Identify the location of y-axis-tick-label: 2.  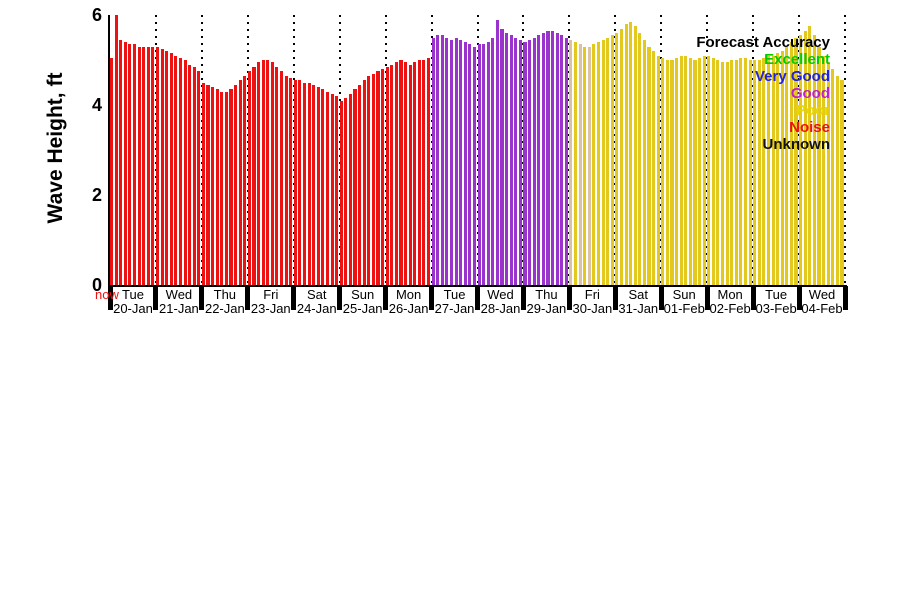
(96, 195).